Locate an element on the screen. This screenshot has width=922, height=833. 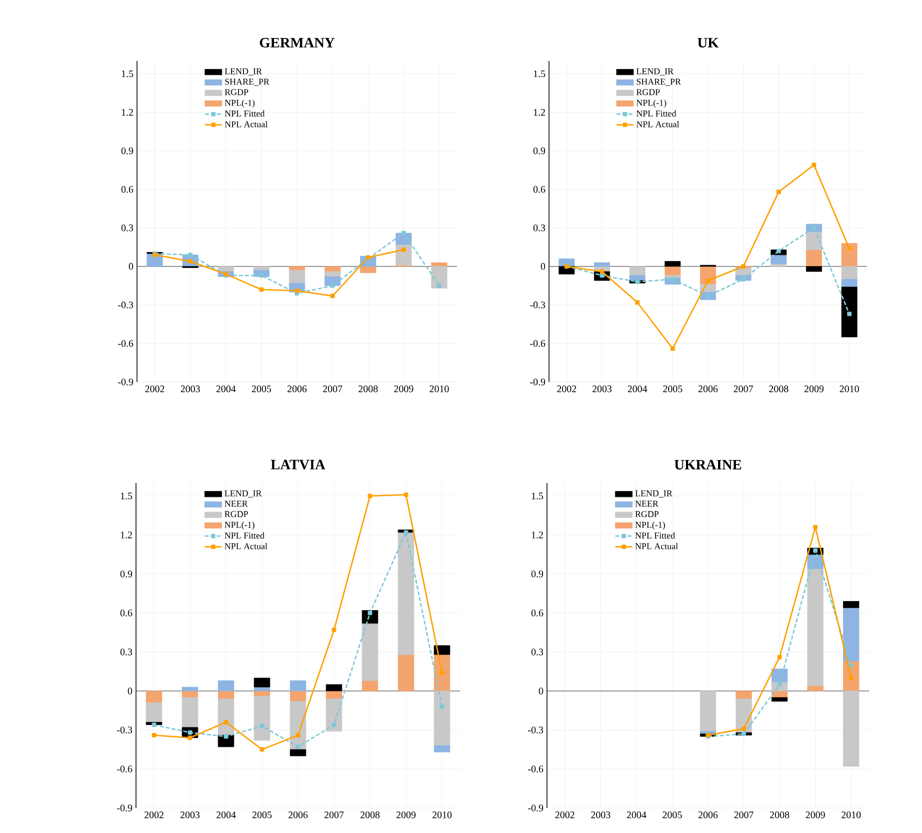
chart-title: LATVIA is located at coordinates (298, 465).